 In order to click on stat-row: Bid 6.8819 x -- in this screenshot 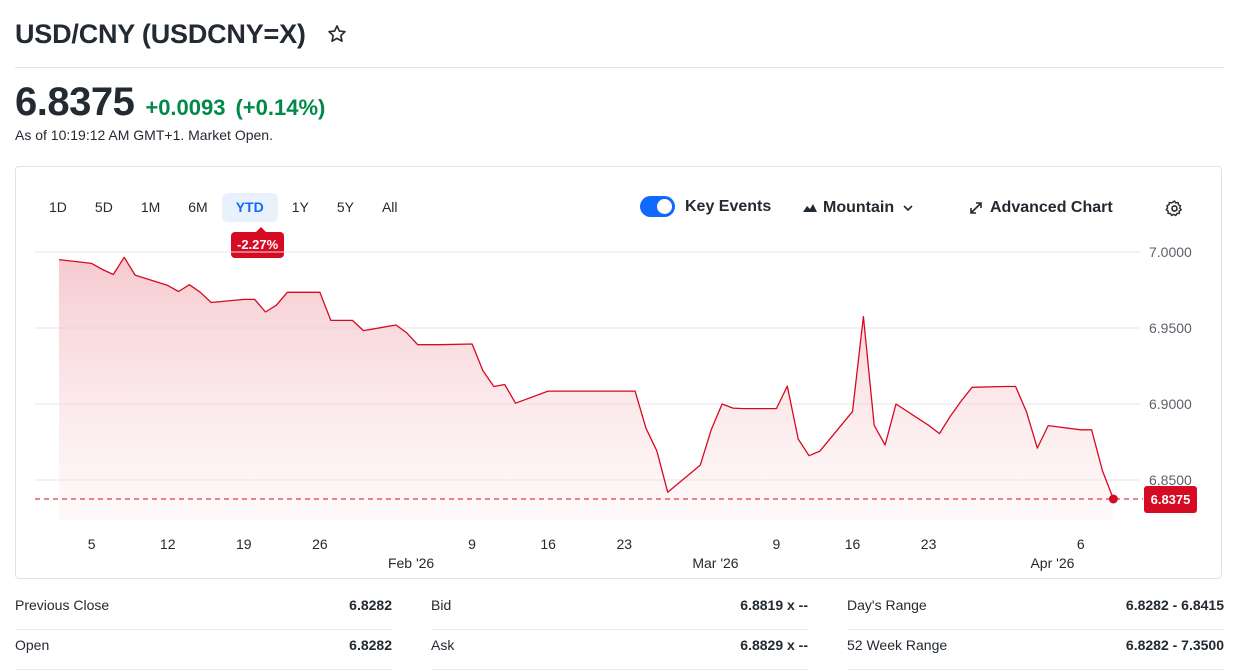, I will do `click(619, 610)`.